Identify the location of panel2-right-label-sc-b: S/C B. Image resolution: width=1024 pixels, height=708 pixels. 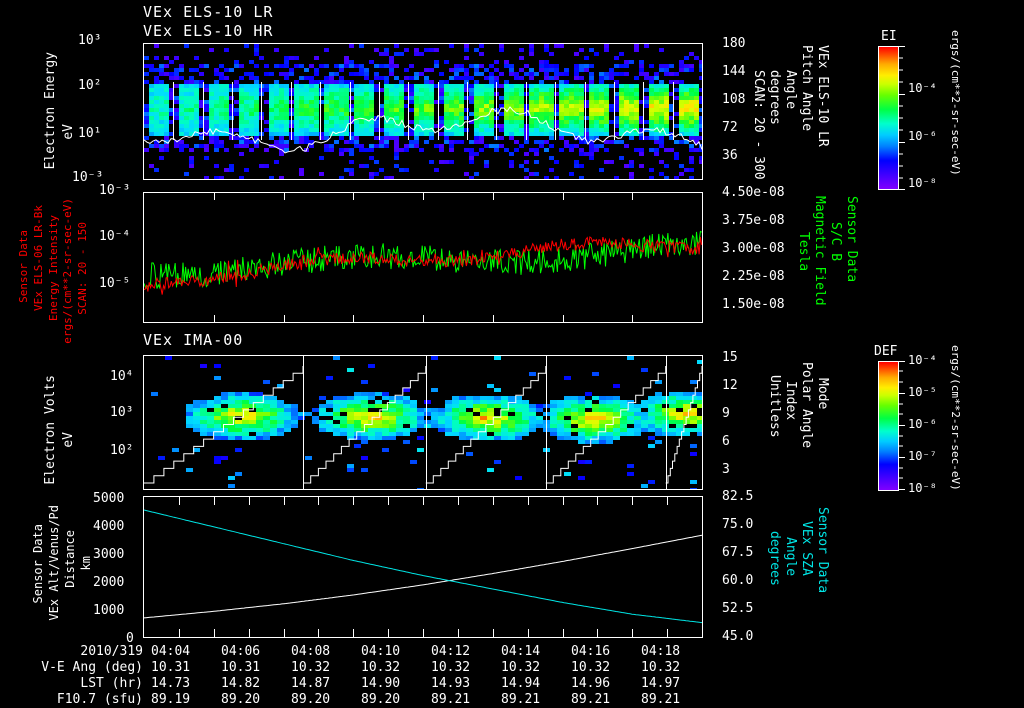
(835, 242).